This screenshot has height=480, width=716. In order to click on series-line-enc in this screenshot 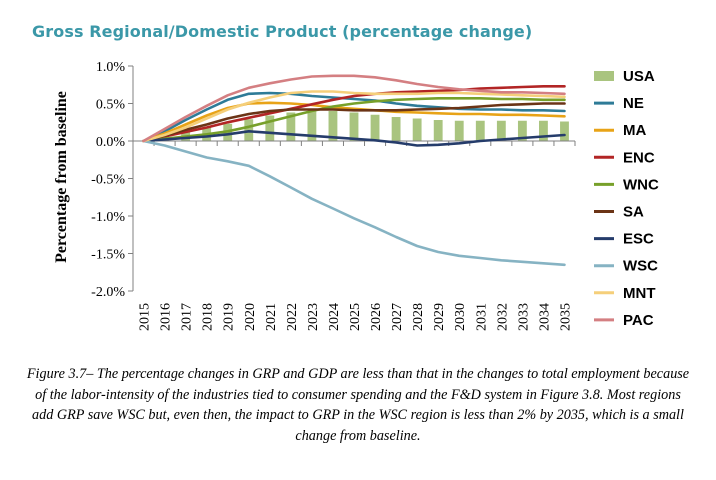, I will do `click(354, 114)`.